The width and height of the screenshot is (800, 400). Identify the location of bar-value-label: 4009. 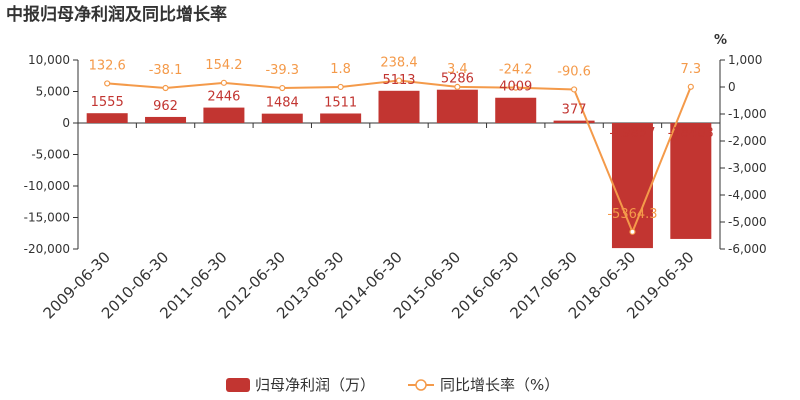
(515, 87).